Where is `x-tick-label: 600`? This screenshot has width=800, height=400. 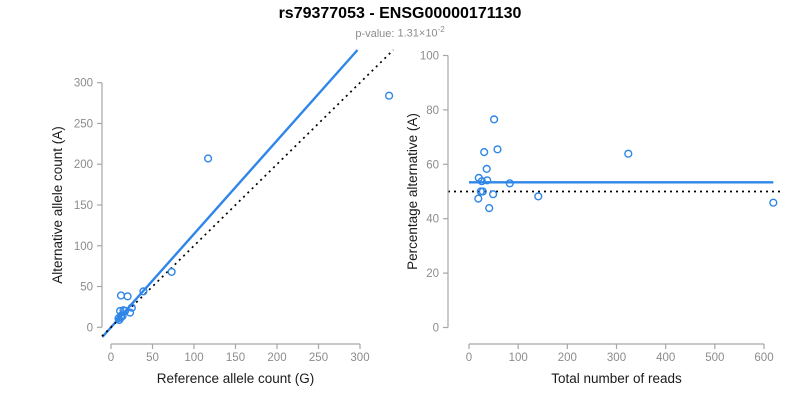 x-tick-label: 600 is located at coordinates (763, 358).